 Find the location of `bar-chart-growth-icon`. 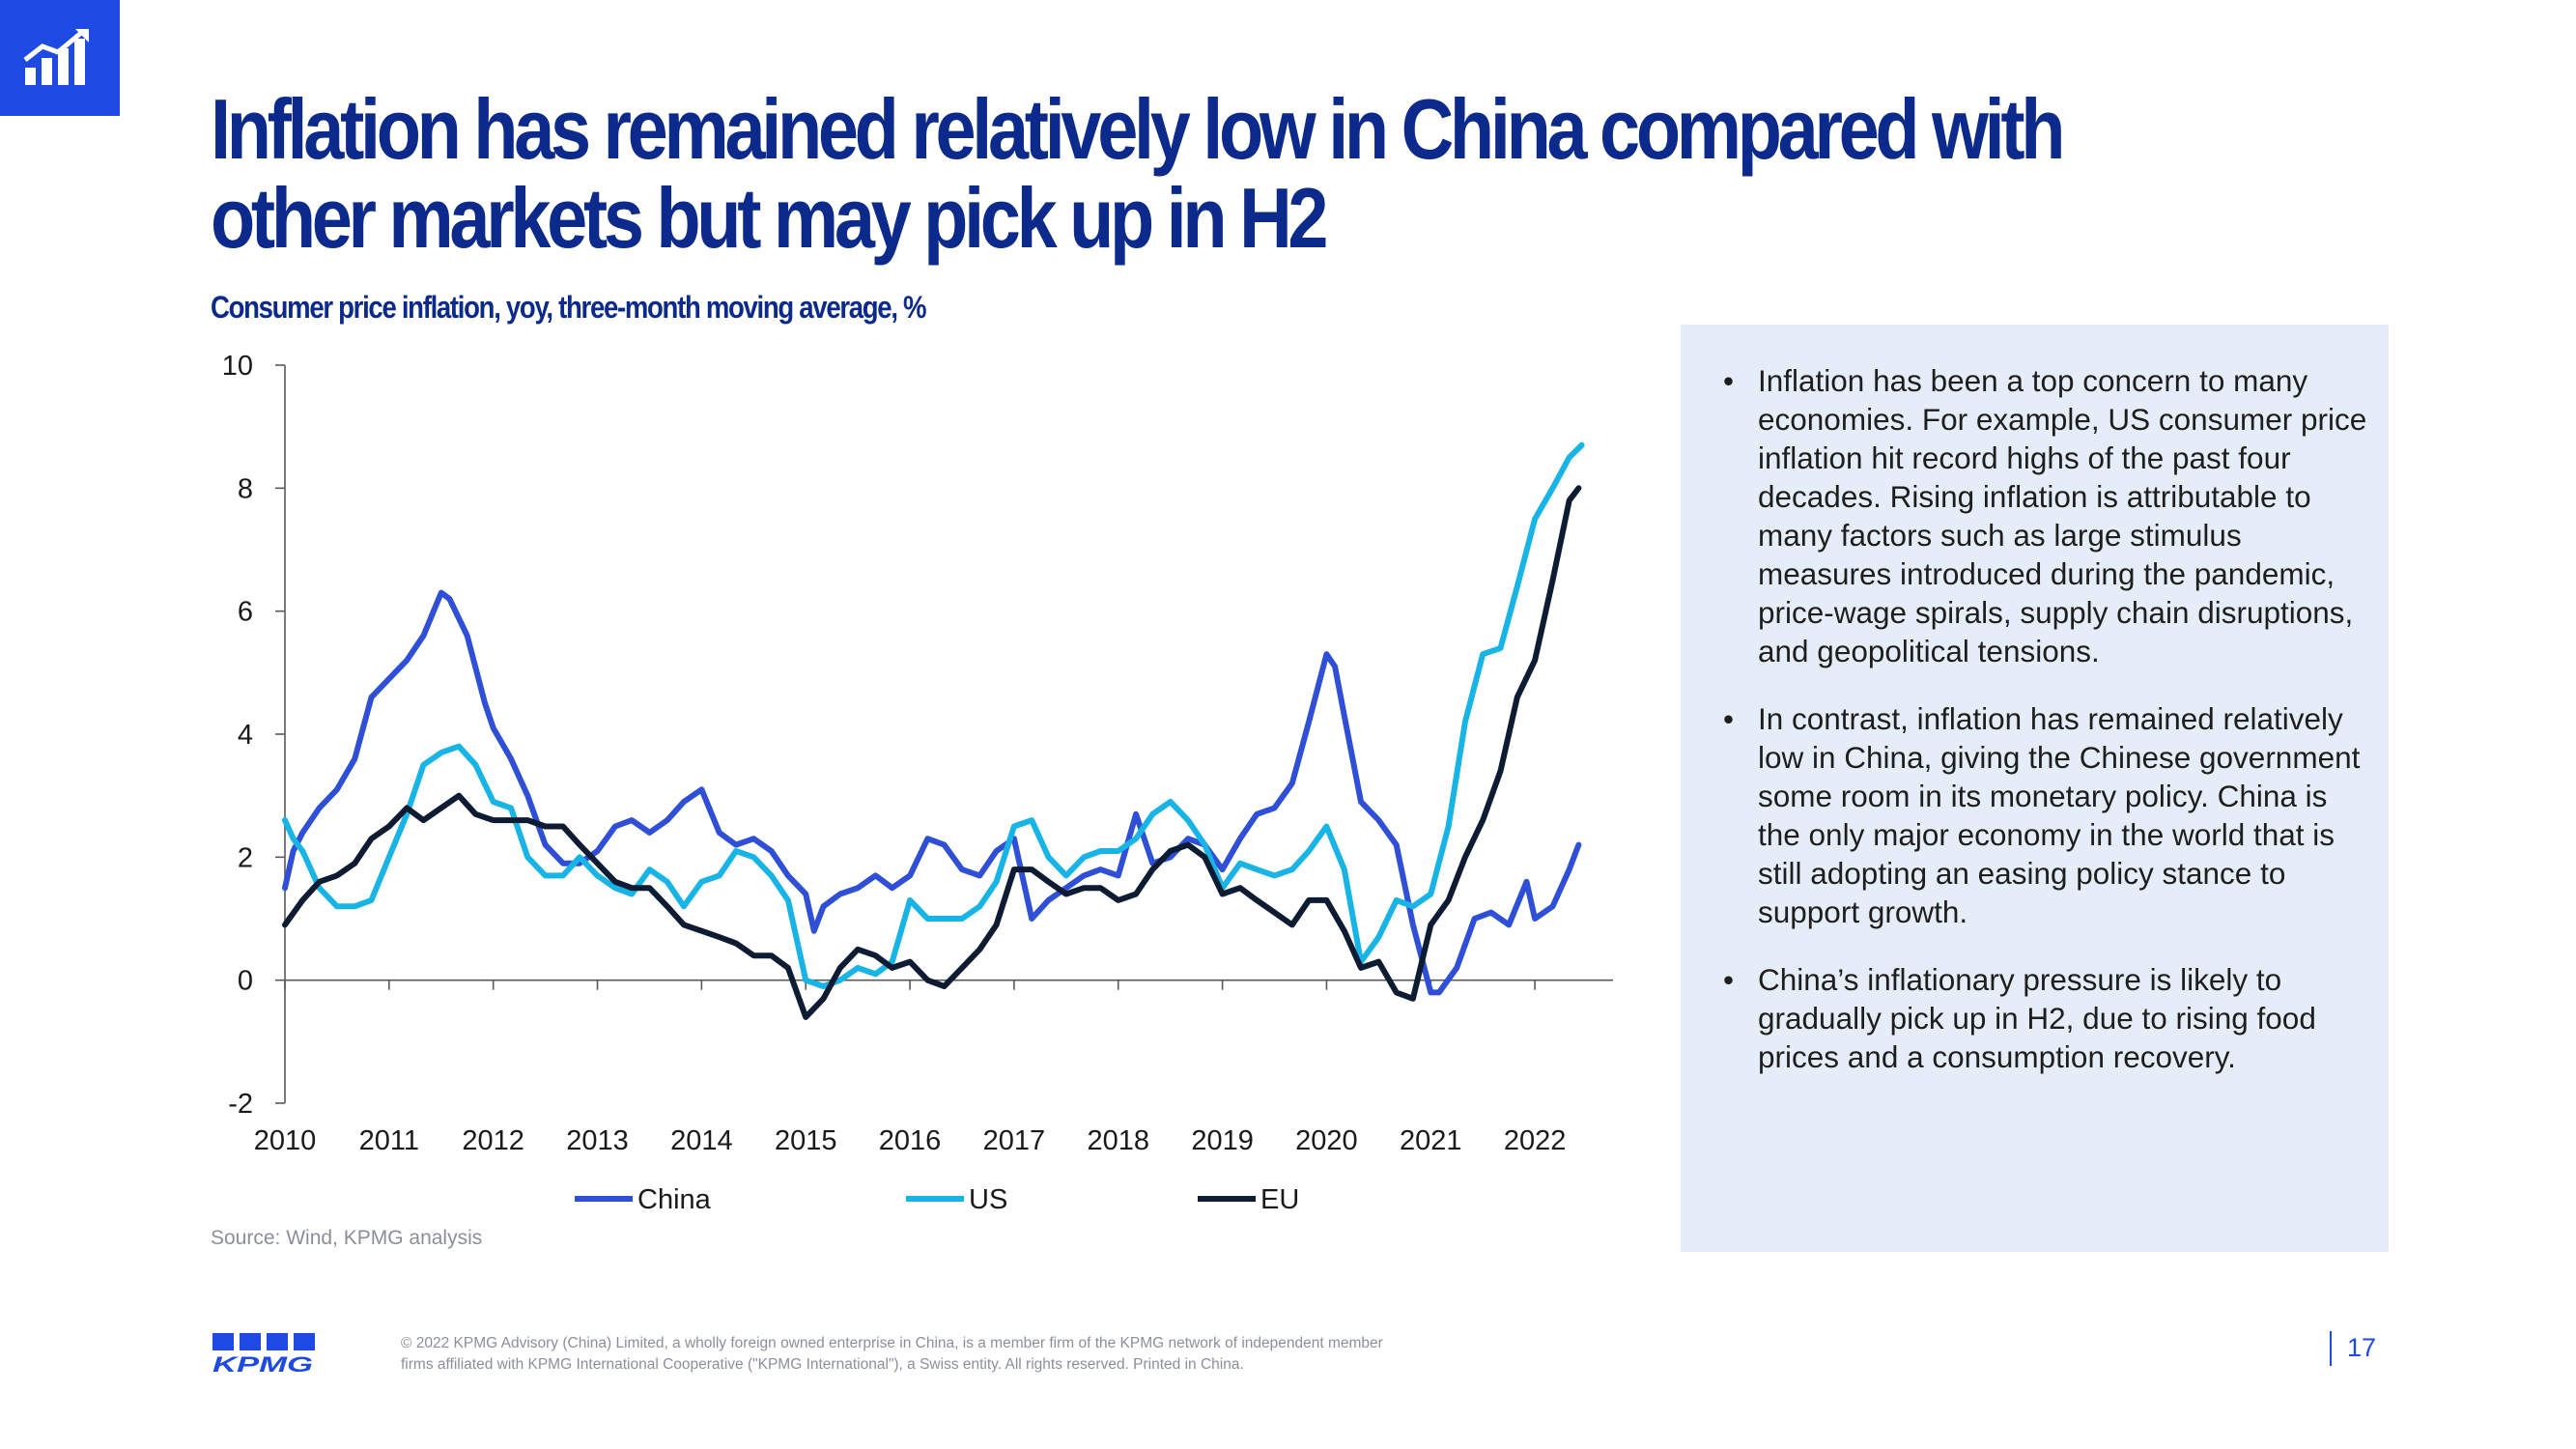

bar-chart-growth-icon is located at coordinates (56, 57).